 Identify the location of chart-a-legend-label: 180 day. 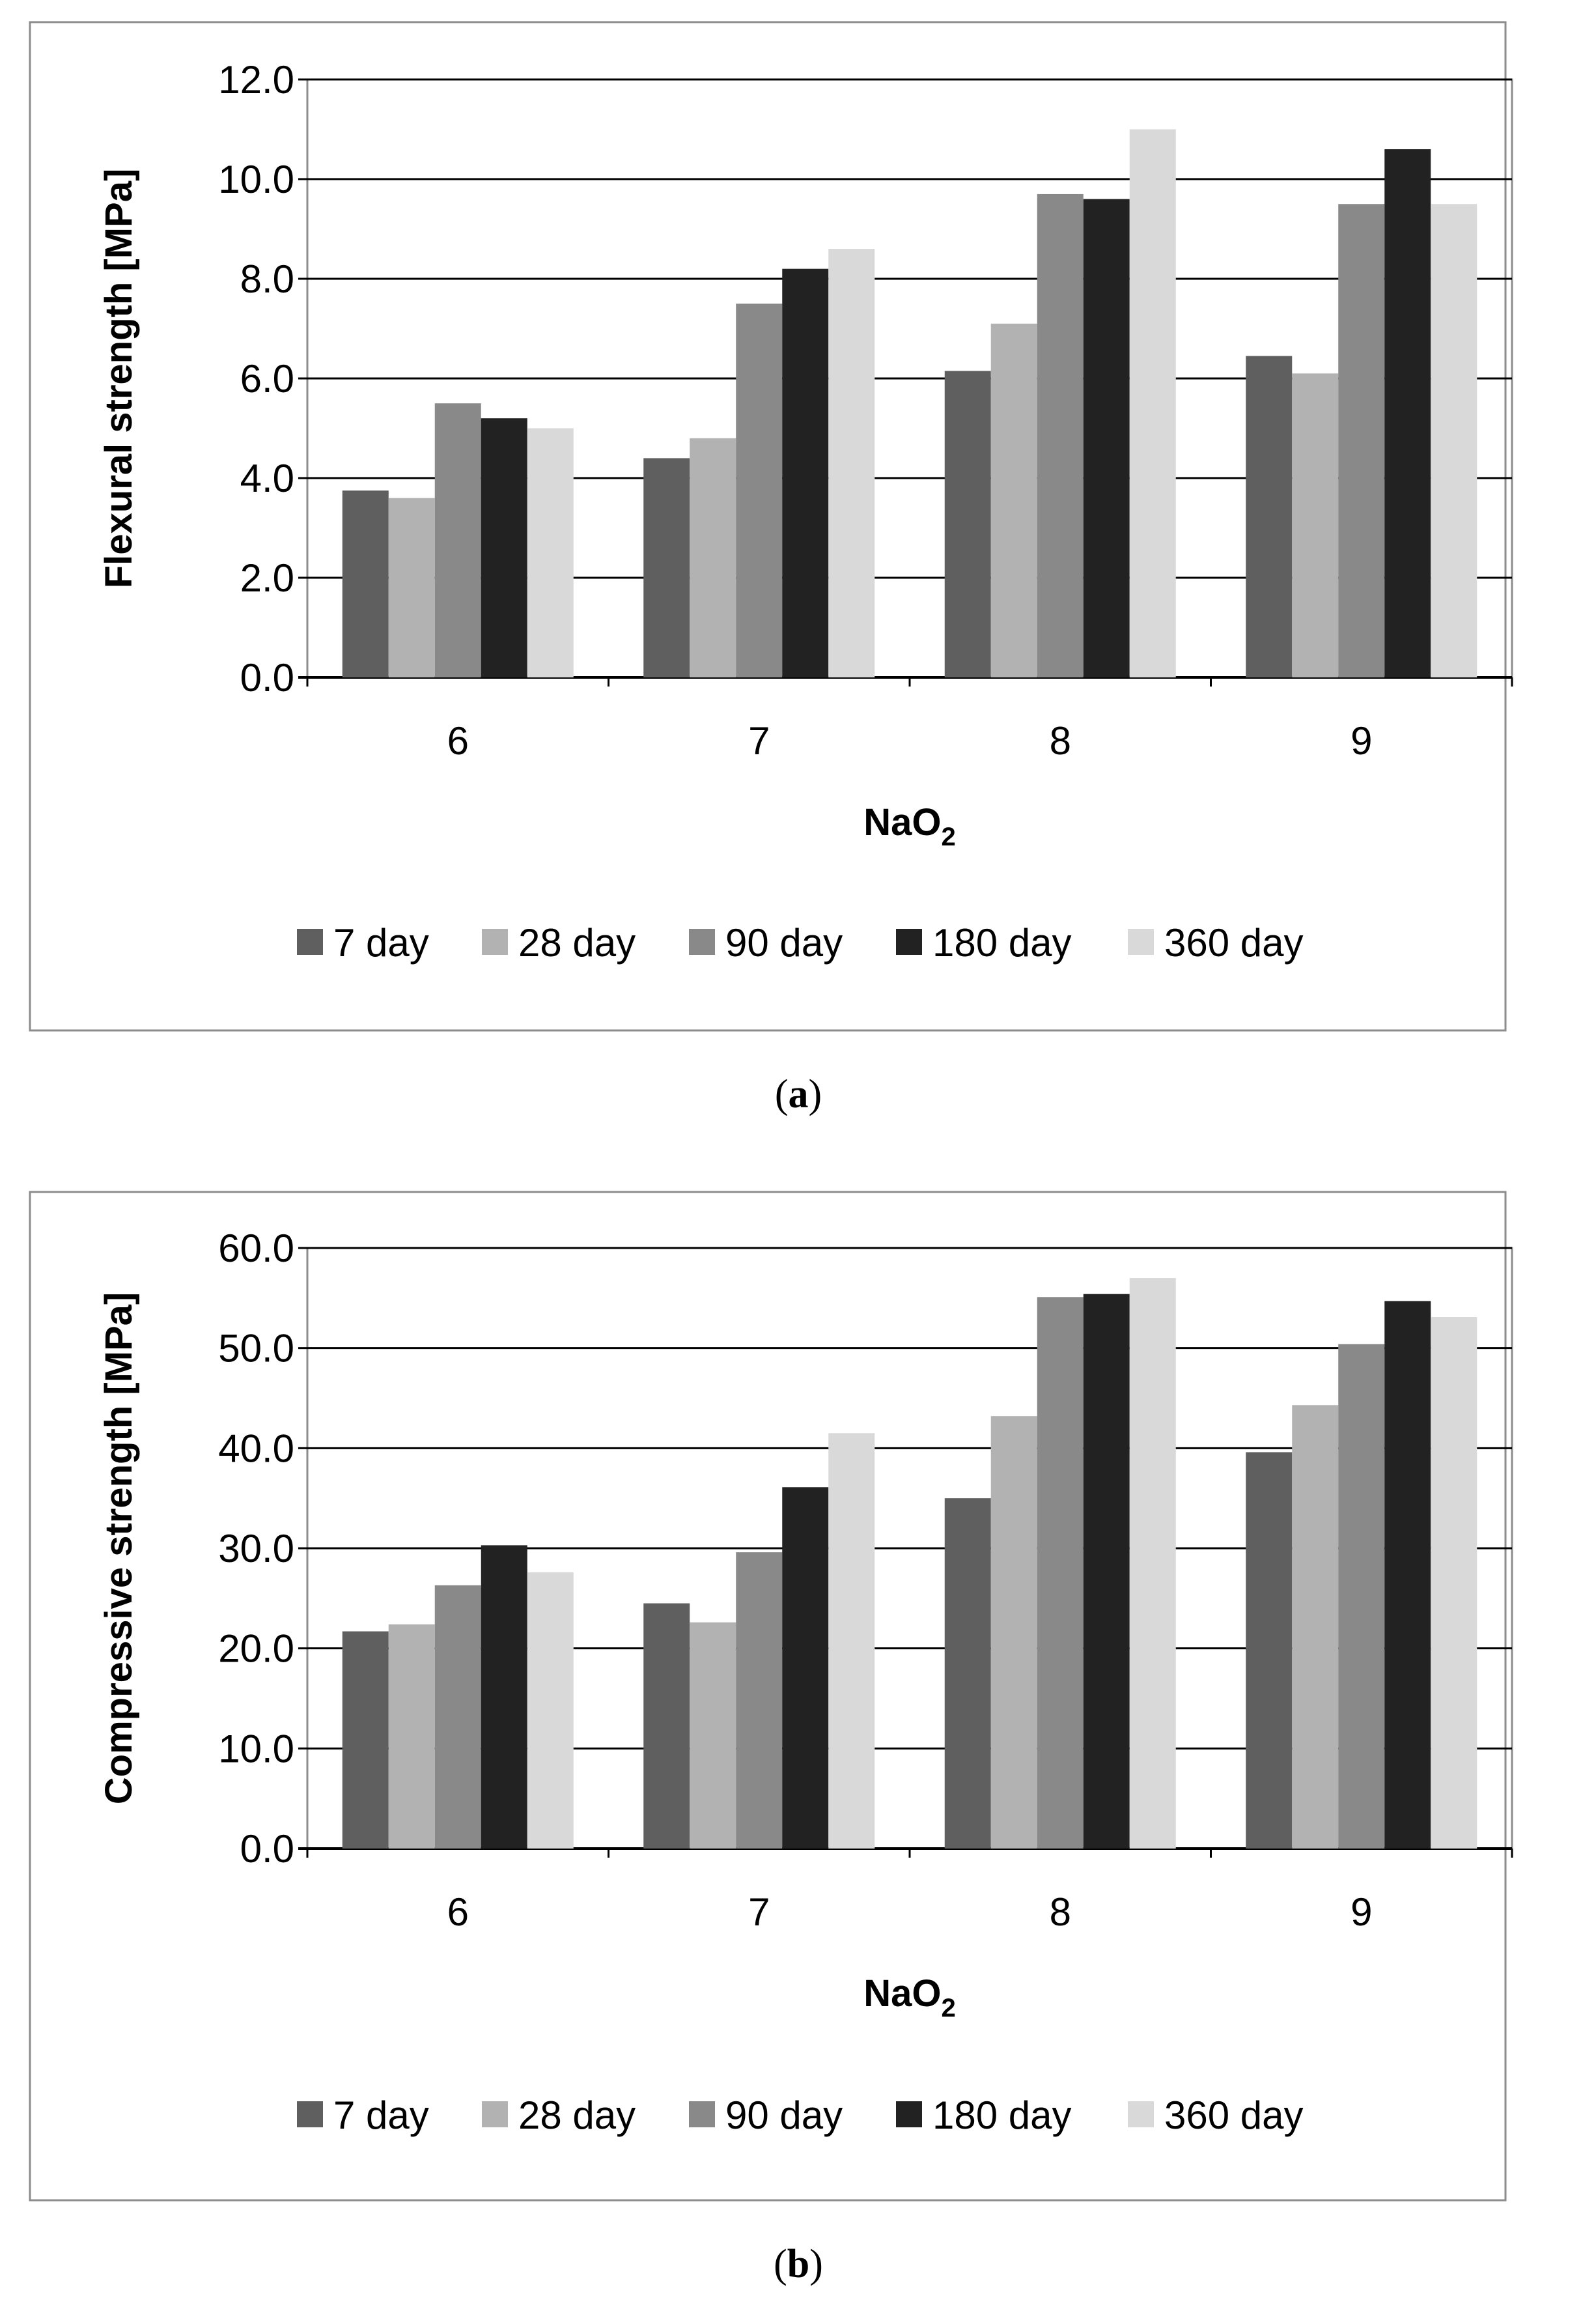
(1002, 943).